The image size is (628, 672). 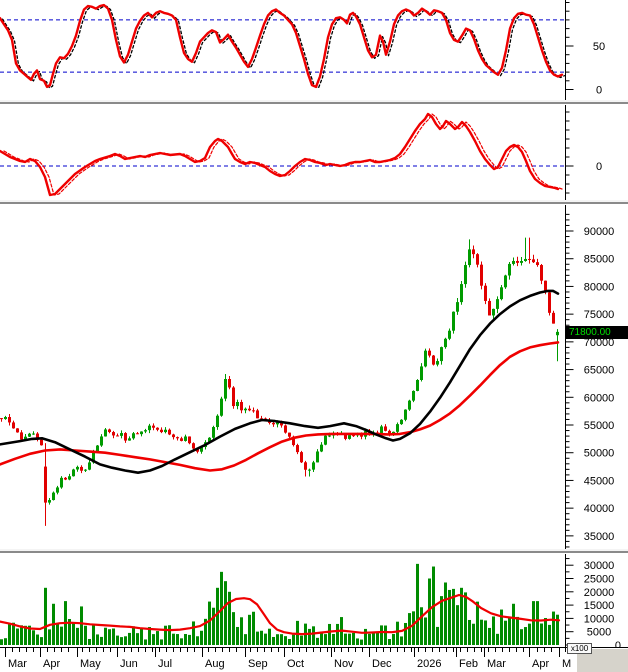 What do you see at coordinates (599, 167) in the screenshot?
I see `momentum-axis-label: 0` at bounding box center [599, 167].